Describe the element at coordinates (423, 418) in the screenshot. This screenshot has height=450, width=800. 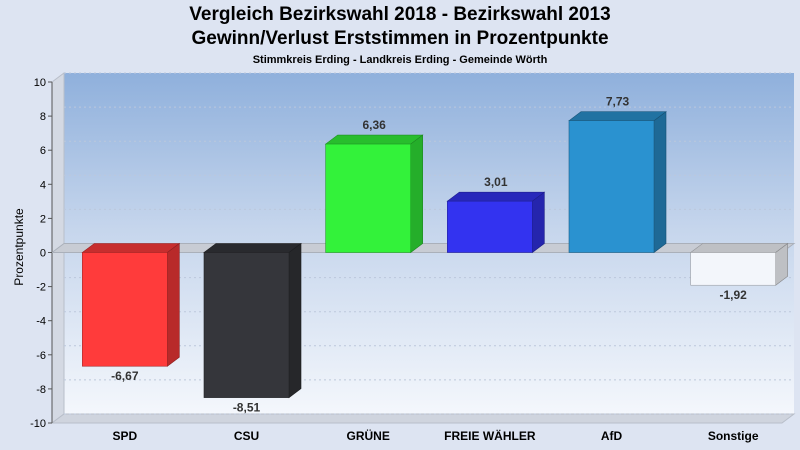
I see `plot-floor` at that location.